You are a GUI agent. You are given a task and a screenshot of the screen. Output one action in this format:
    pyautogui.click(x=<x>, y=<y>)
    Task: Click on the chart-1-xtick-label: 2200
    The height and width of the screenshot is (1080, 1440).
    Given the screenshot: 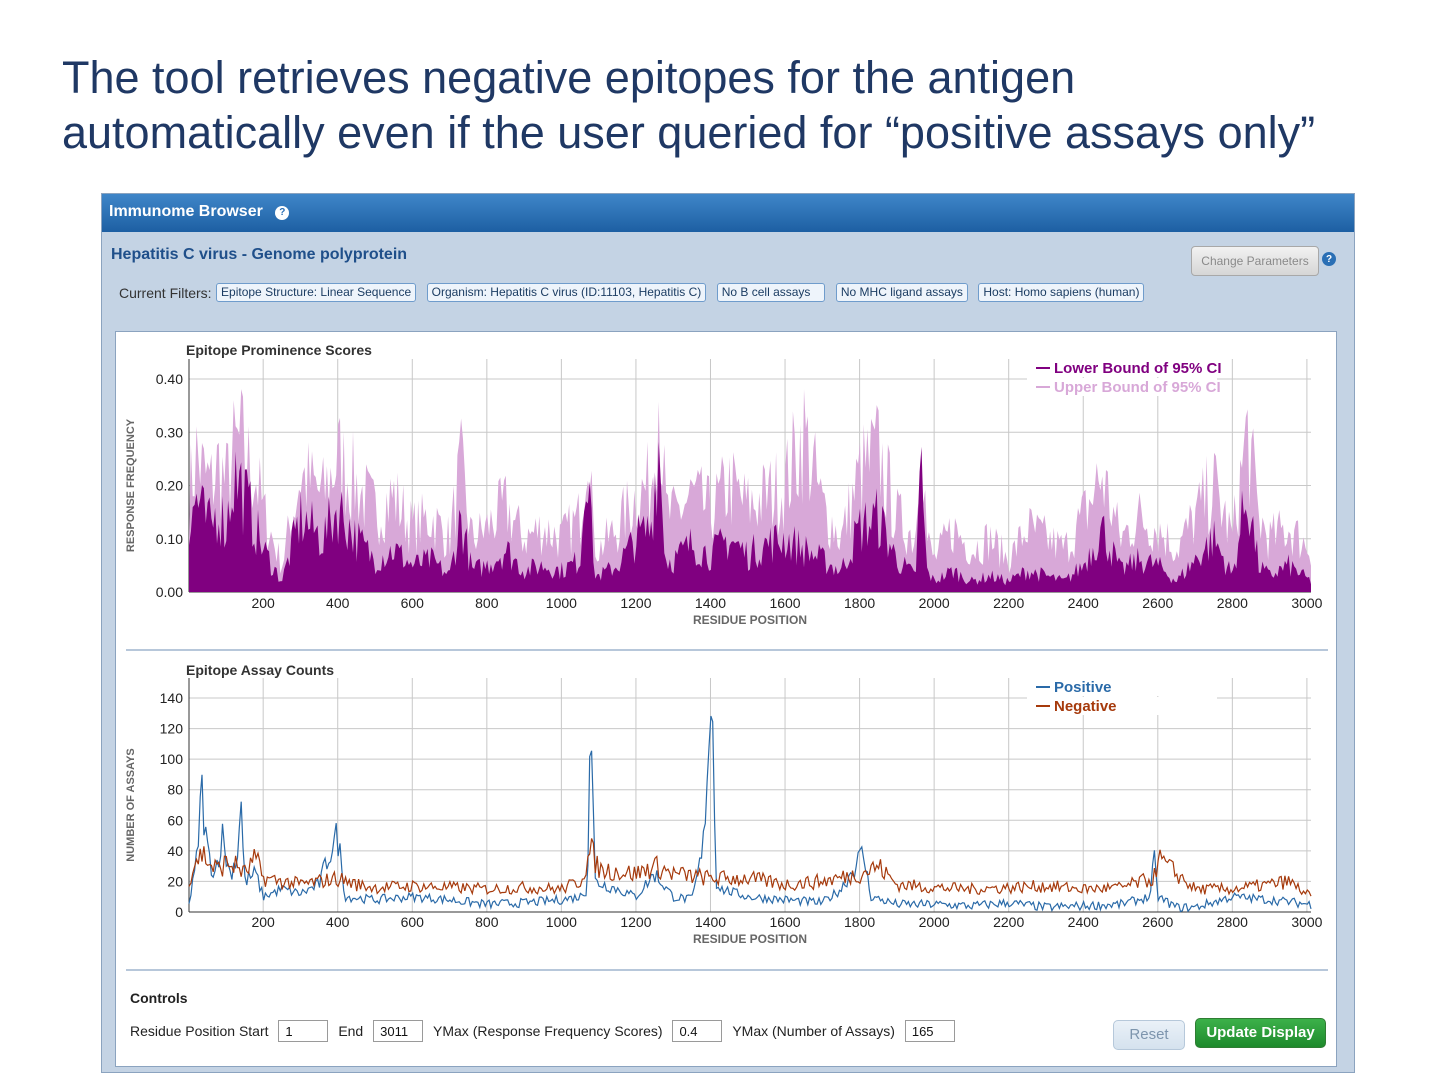 What is the action you would take?
    pyautogui.click(x=1008, y=603)
    